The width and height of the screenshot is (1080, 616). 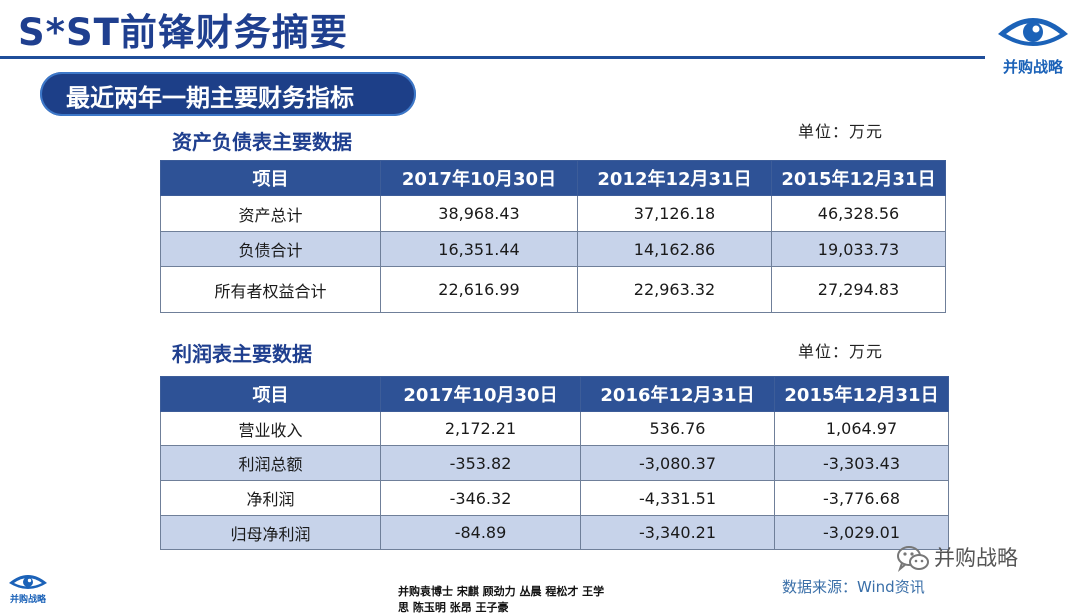 I want to click on table-cell: 38,968.43, so click(x=479, y=213).